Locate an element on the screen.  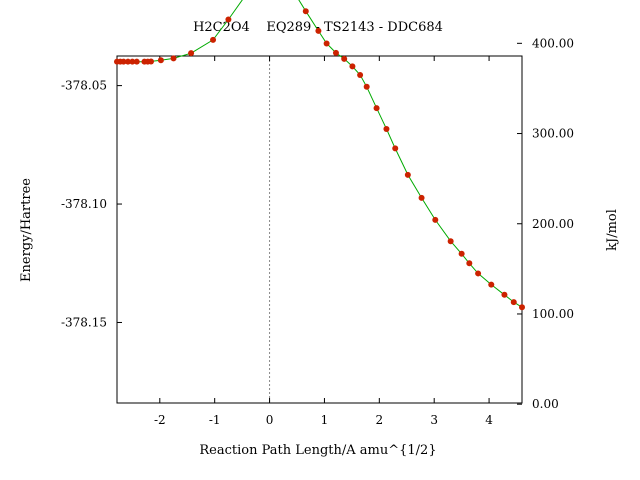
y-axis-ticks: -378.00-378.05-378.10-378.15 is located at coordinates (91, 204).